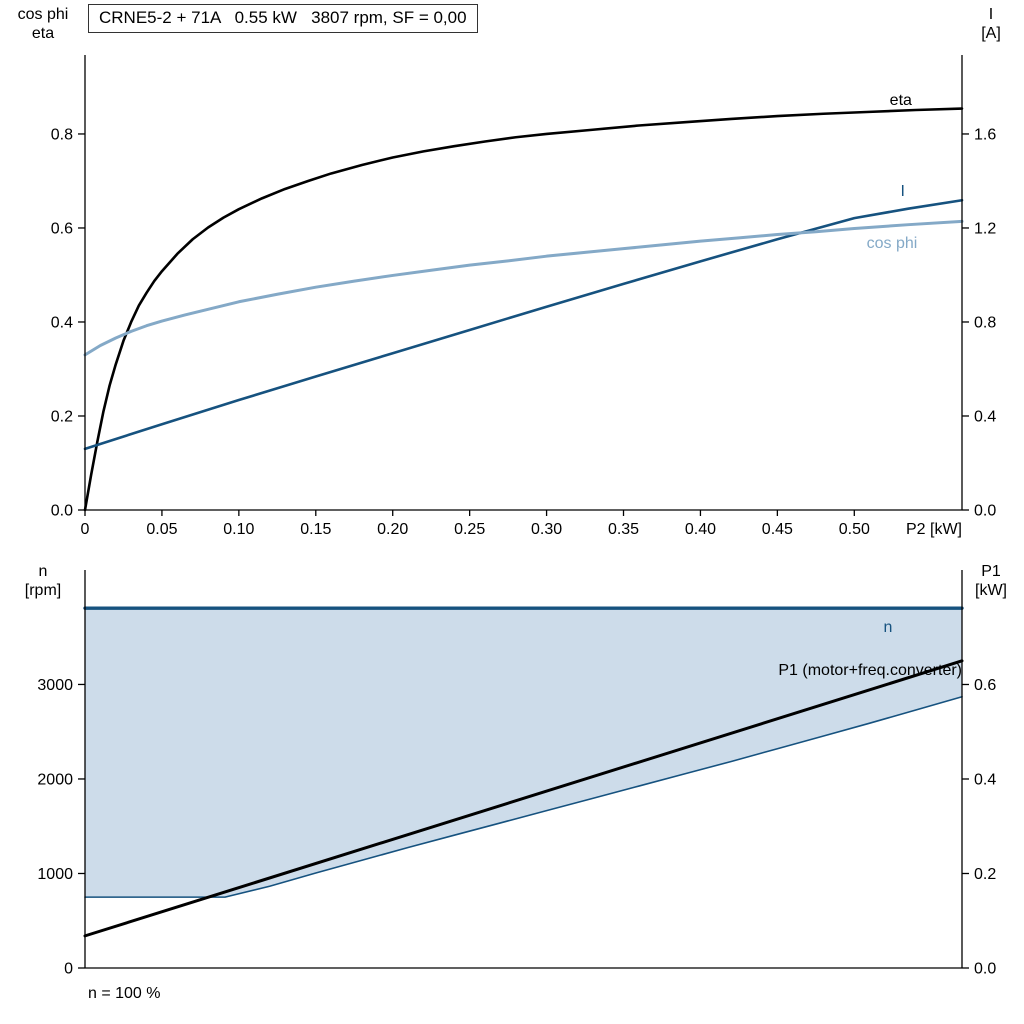  I want to click on left-axis-tick-label: 0.2, so click(62, 416).